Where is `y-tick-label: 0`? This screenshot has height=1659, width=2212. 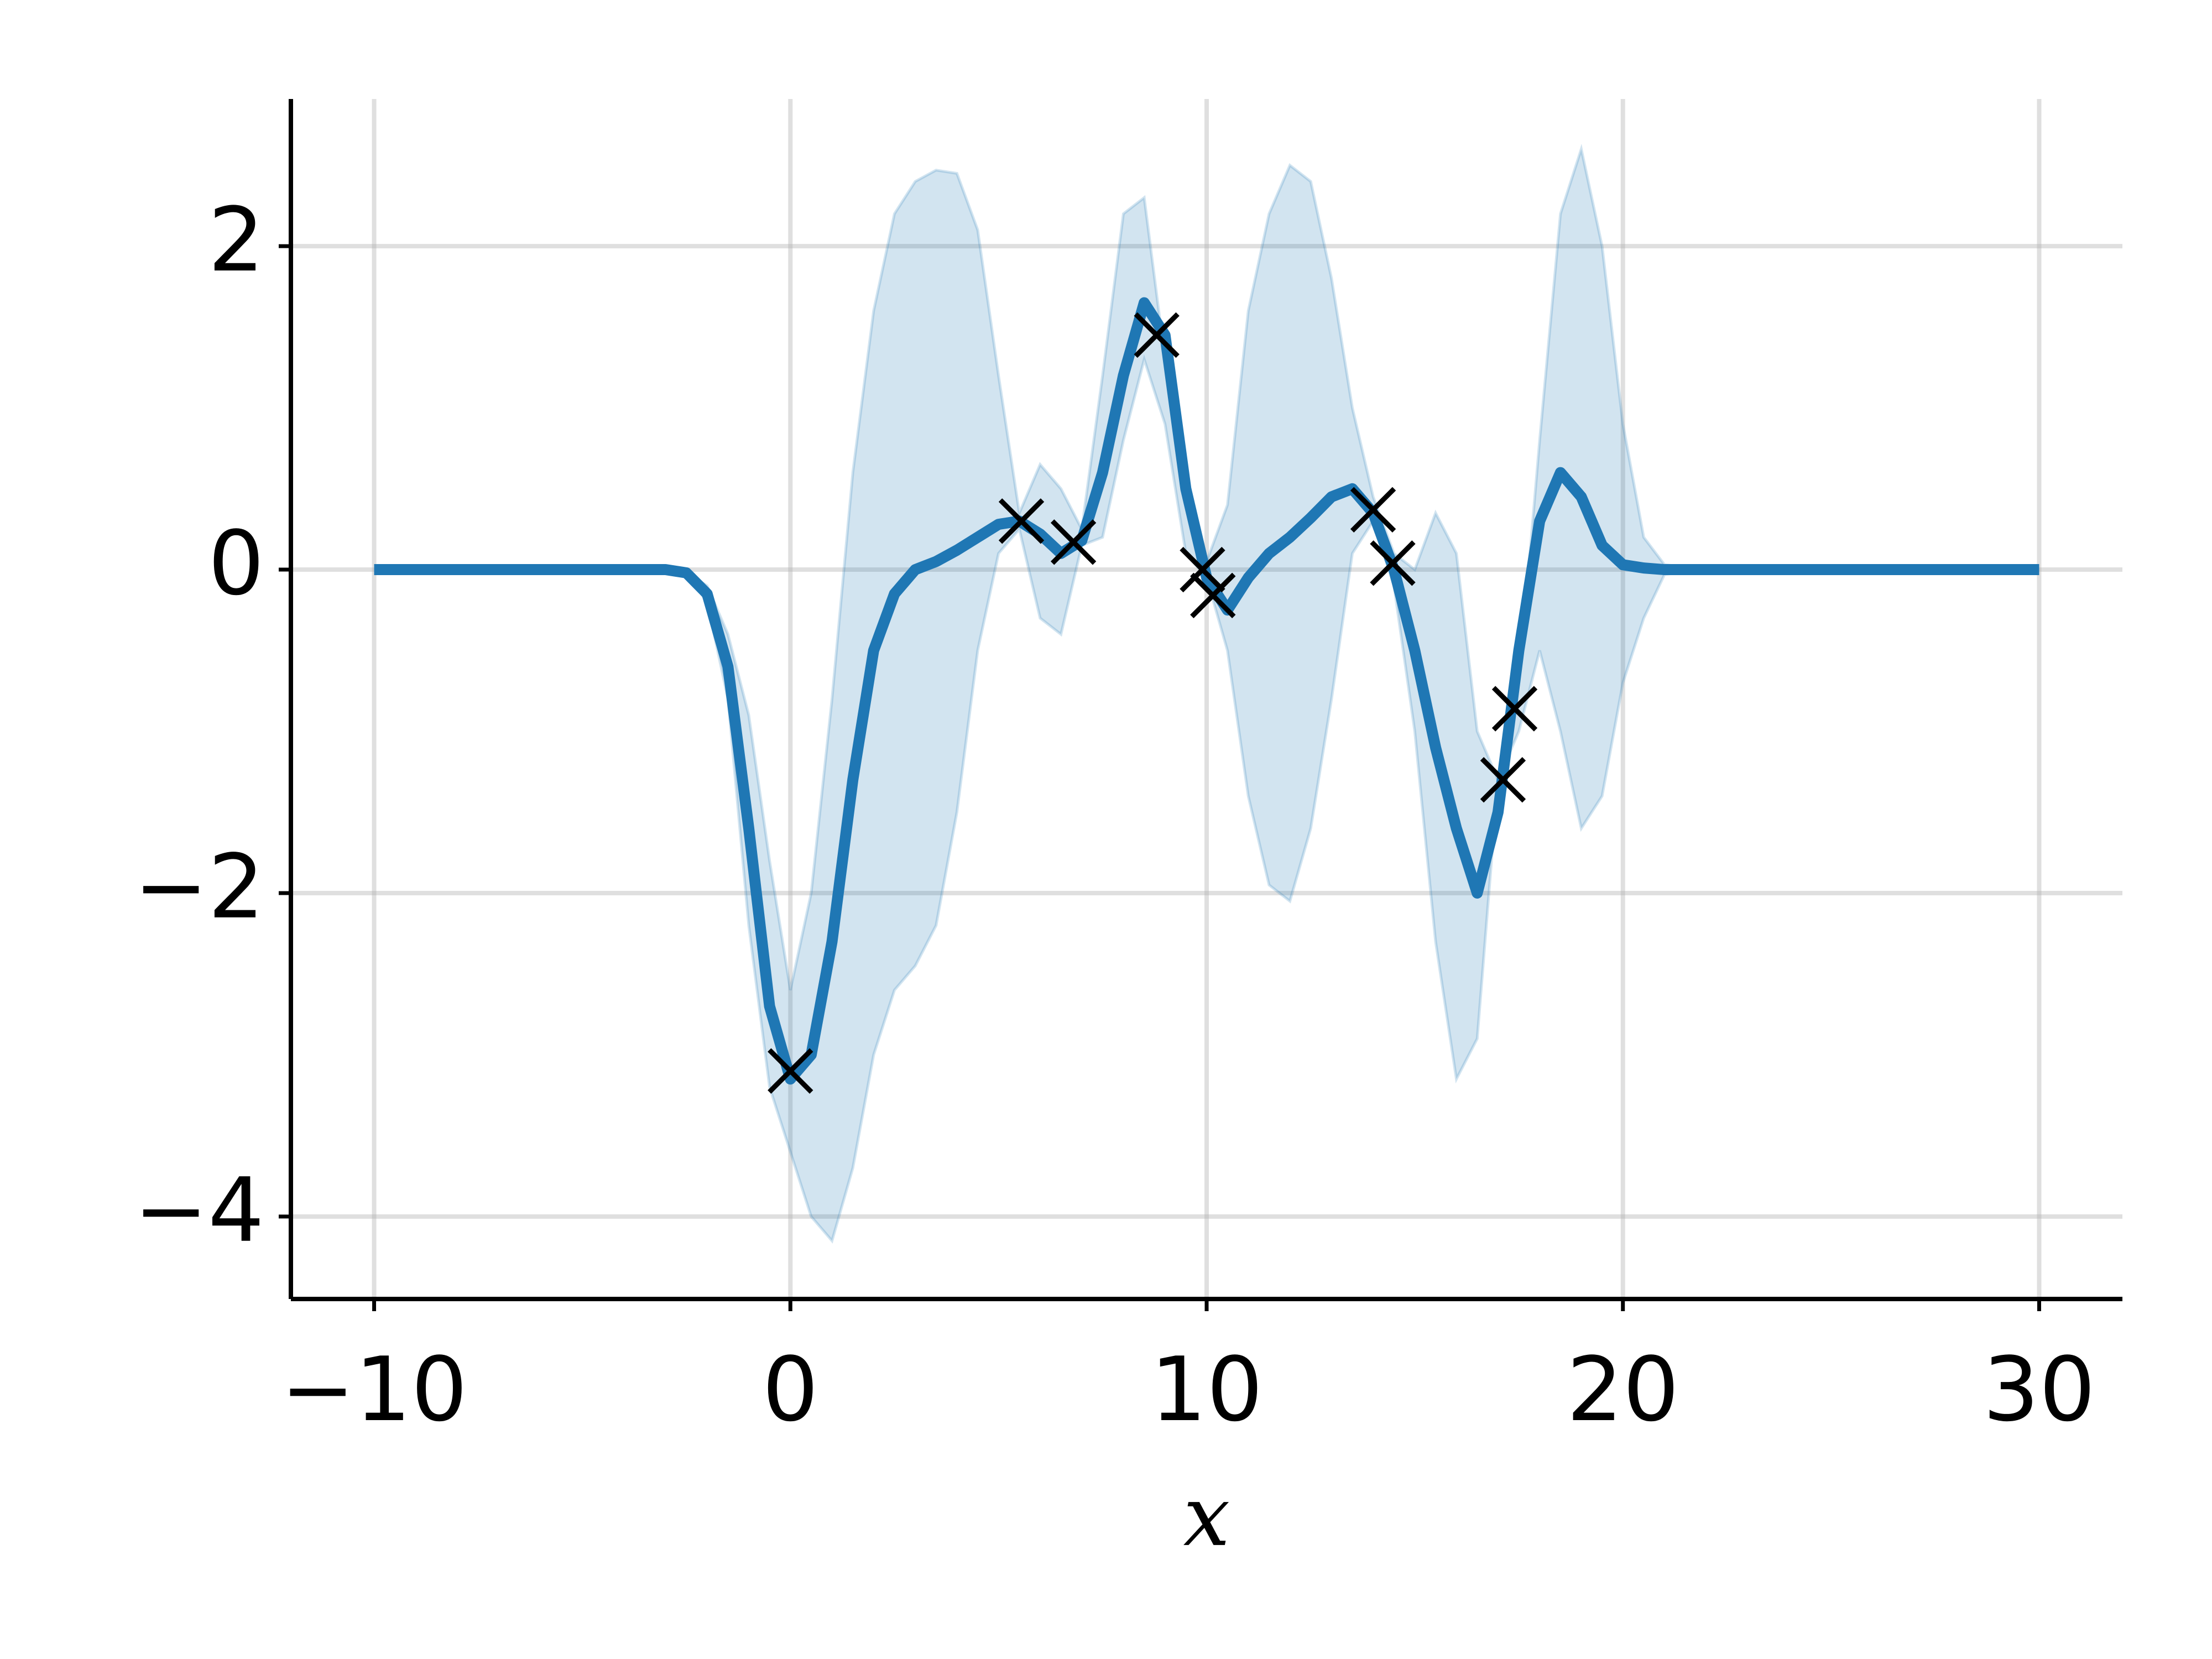
y-tick-label: 0 is located at coordinates (236, 564).